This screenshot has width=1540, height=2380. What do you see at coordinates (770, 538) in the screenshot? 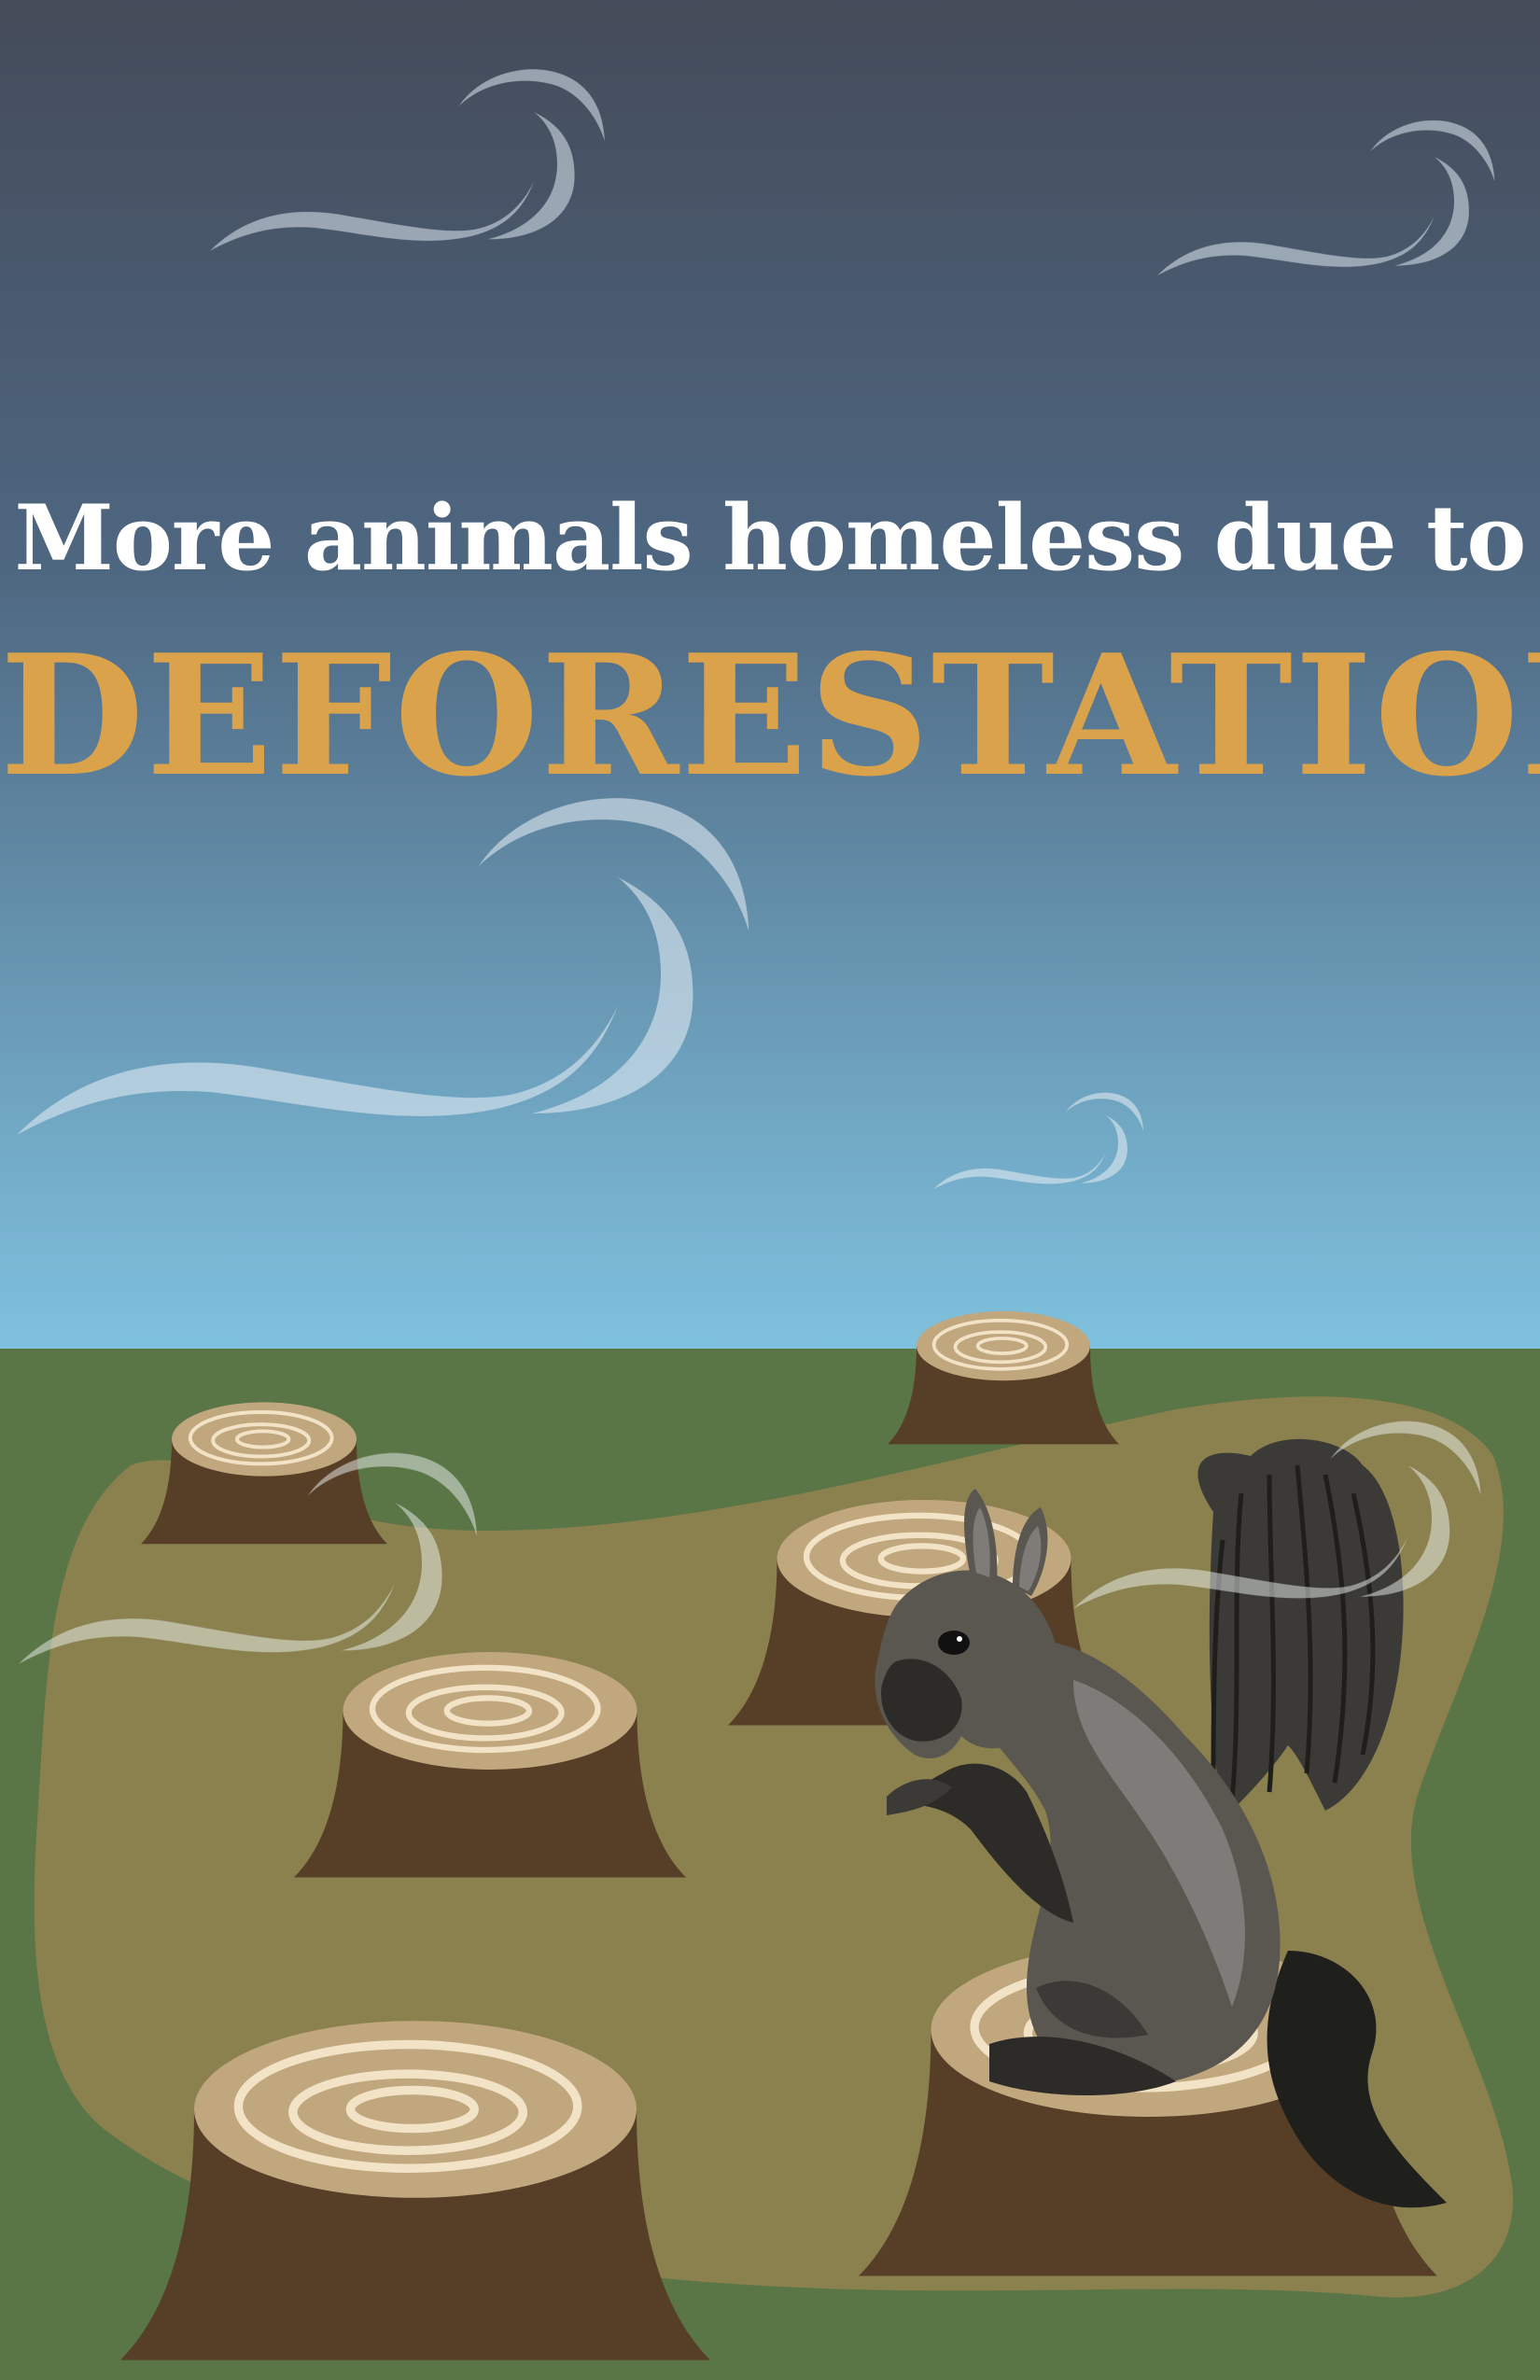
I see `headline-primary: More animals homeless due to` at bounding box center [770, 538].